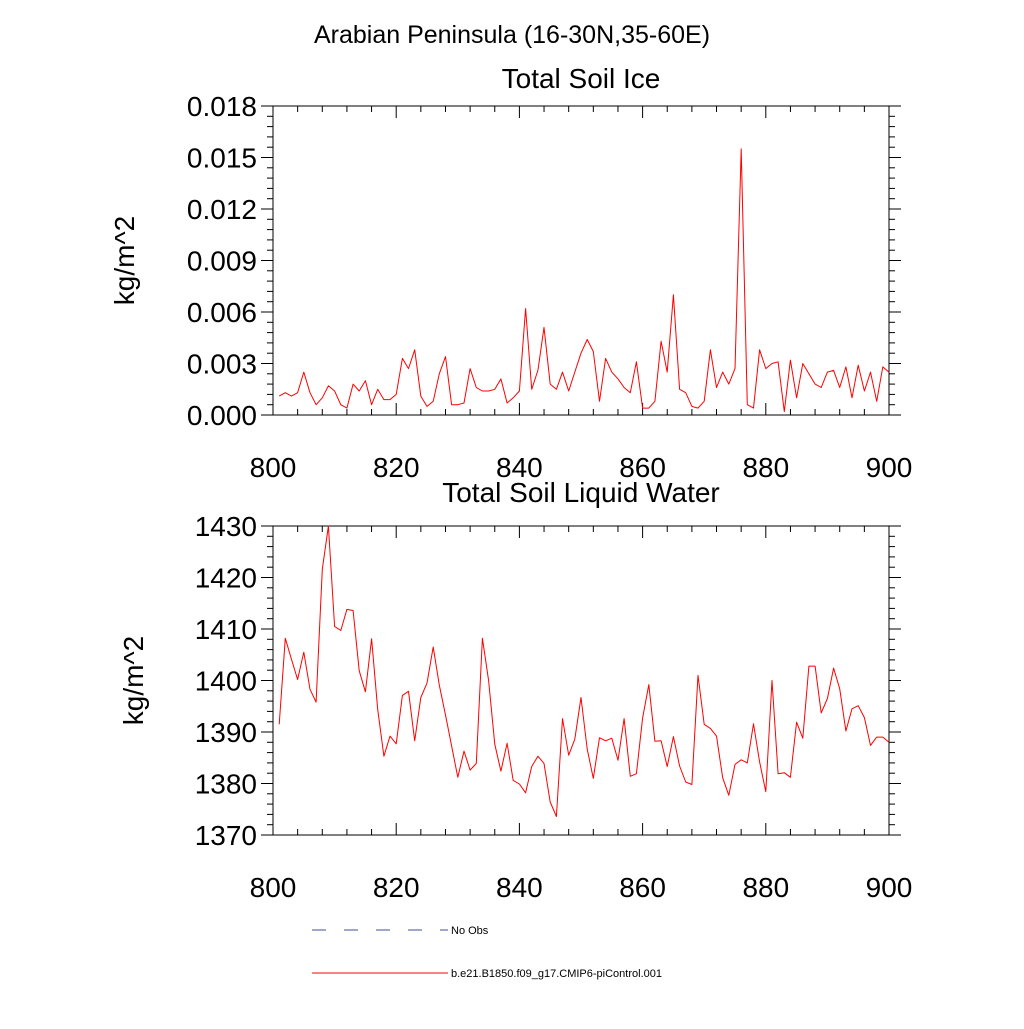 The height and width of the screenshot is (1029, 1024). Describe the element at coordinates (222, 312) in the screenshot. I see `y-tick-label: 0.006` at that location.